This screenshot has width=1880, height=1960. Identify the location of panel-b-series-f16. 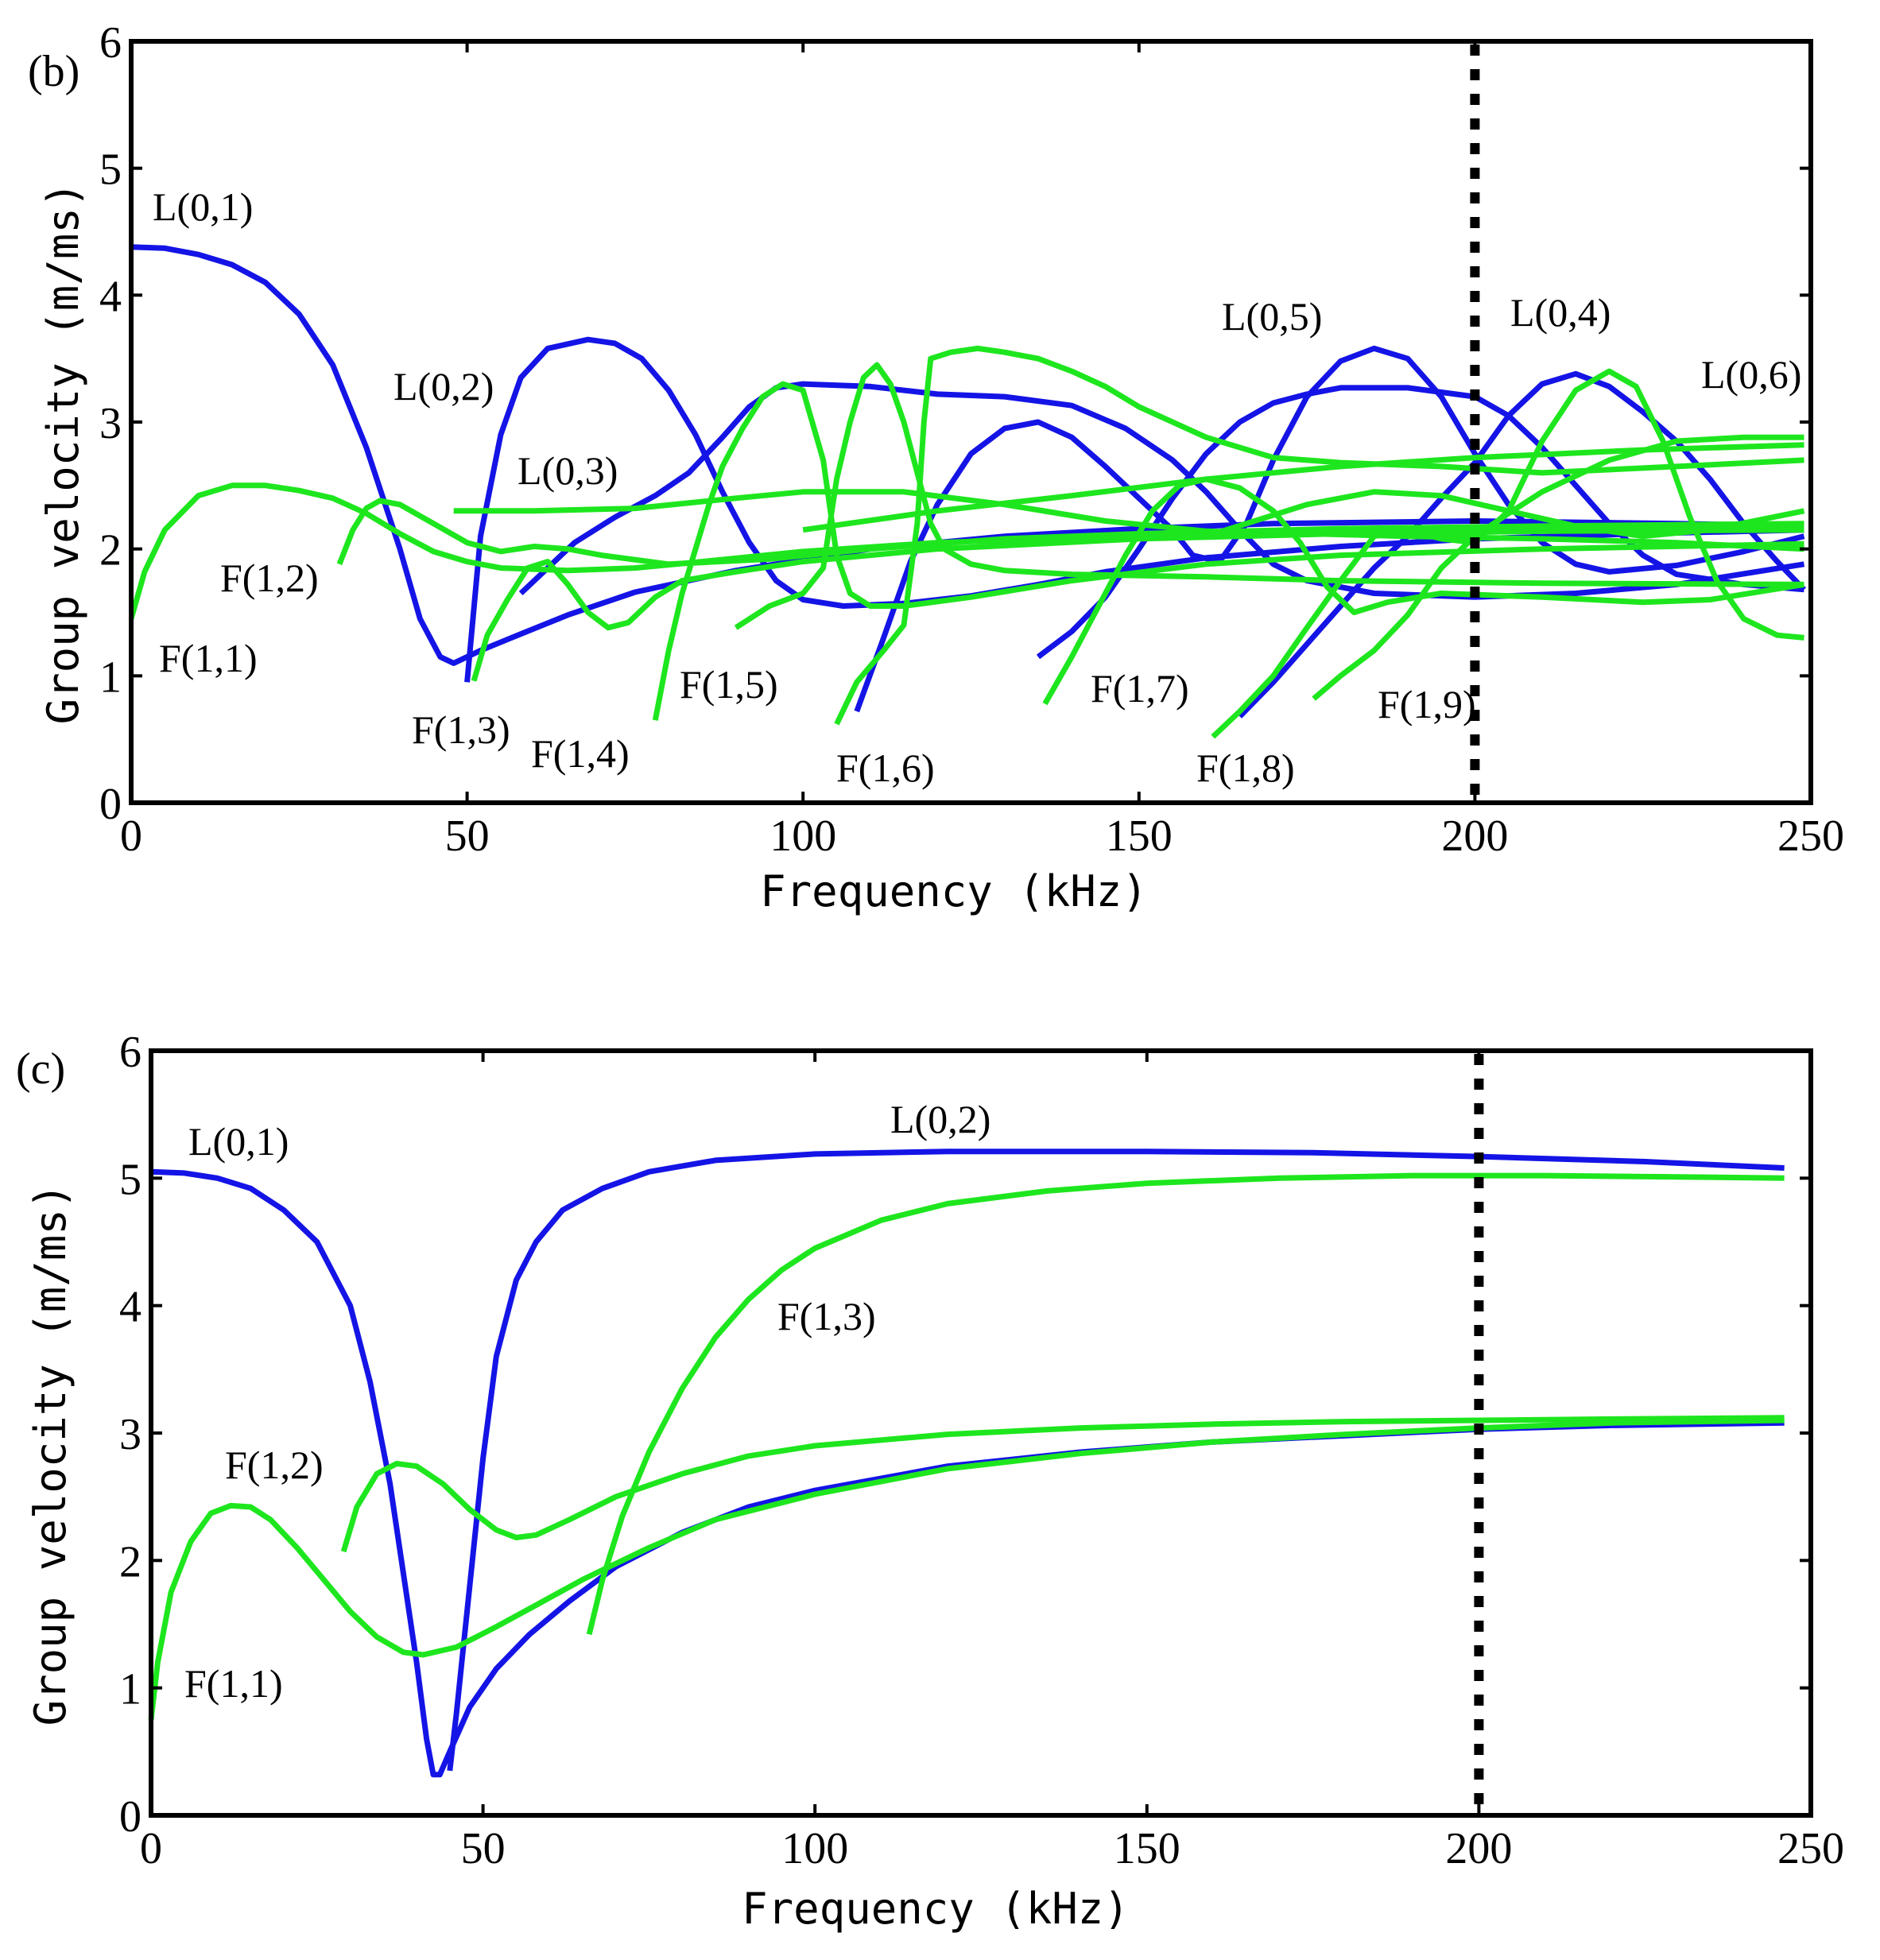
(1319, 535).